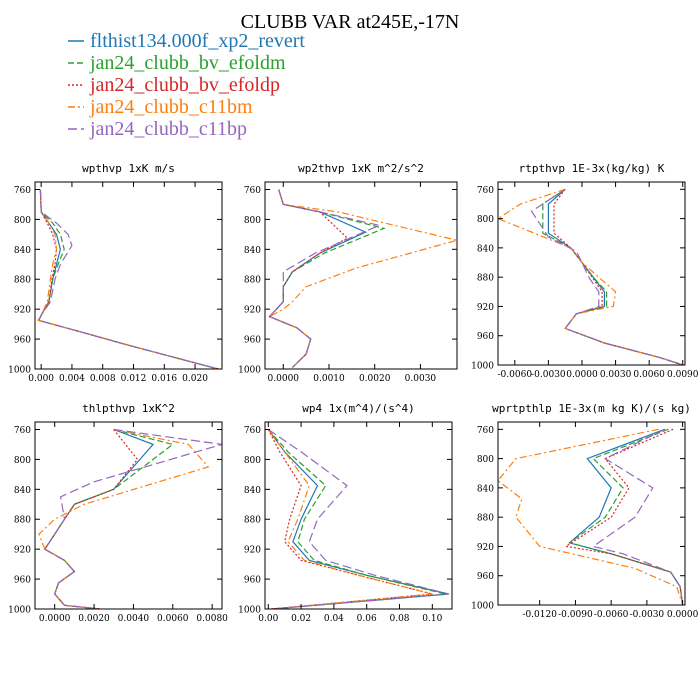 The width and height of the screenshot is (700, 700). What do you see at coordinates (432, 619) in the screenshot?
I see `x-tick-label: 0.10` at bounding box center [432, 619].